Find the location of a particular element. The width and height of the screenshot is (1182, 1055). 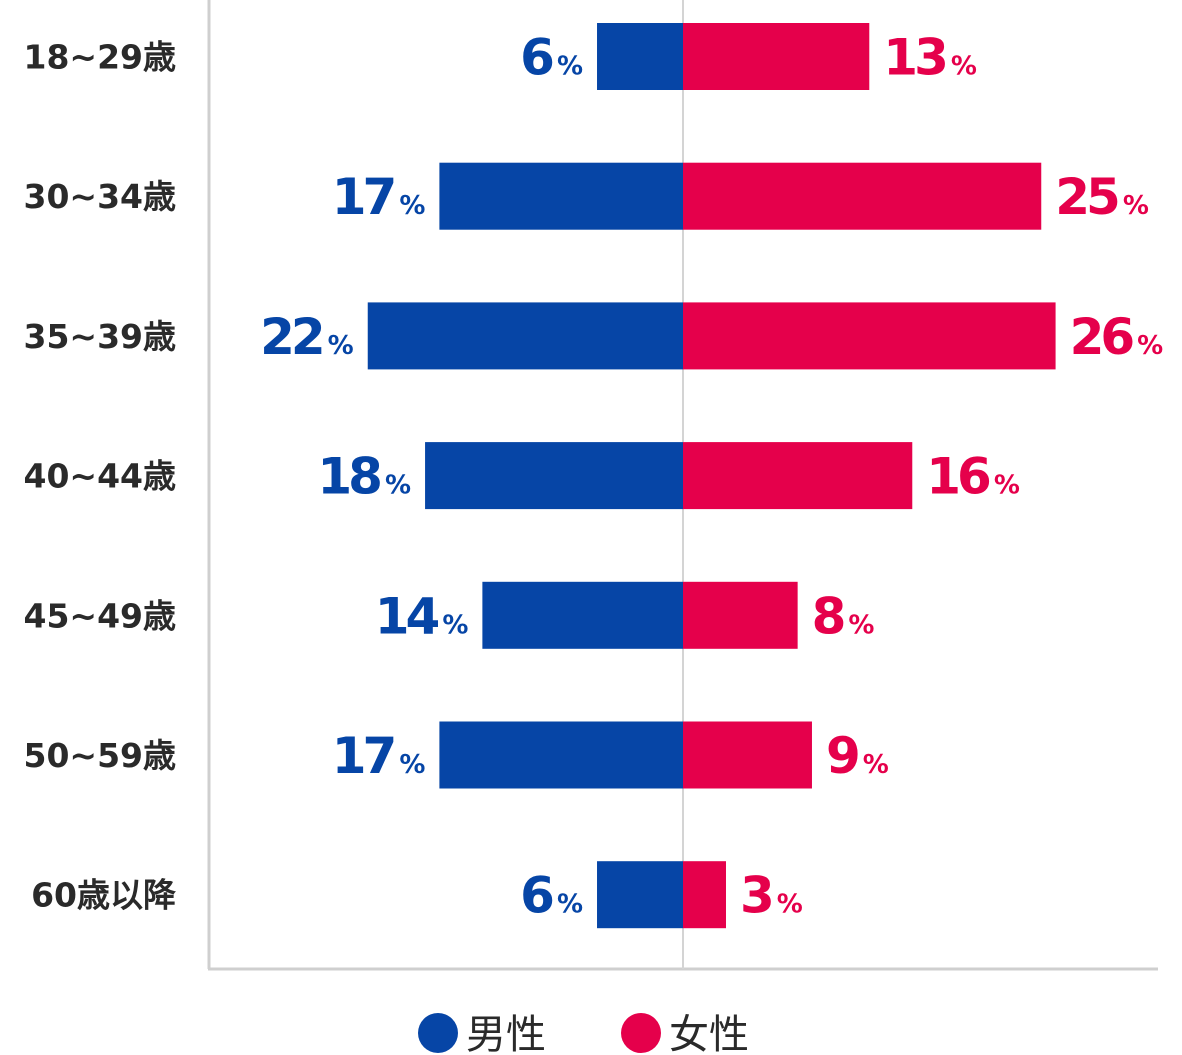

female-value-label: 3% is located at coordinates (771, 896).